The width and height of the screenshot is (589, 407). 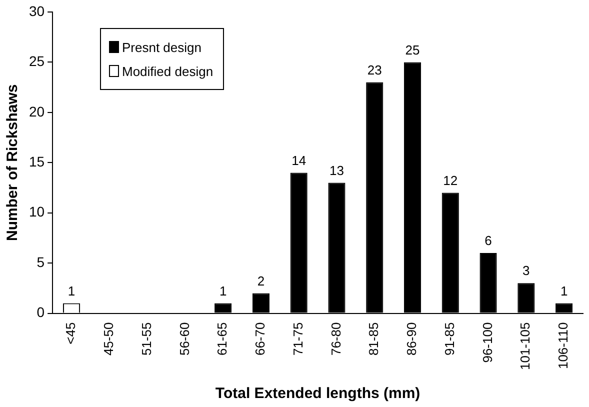 What do you see at coordinates (36, 162) in the screenshot?
I see `y-tick-label: 15` at bounding box center [36, 162].